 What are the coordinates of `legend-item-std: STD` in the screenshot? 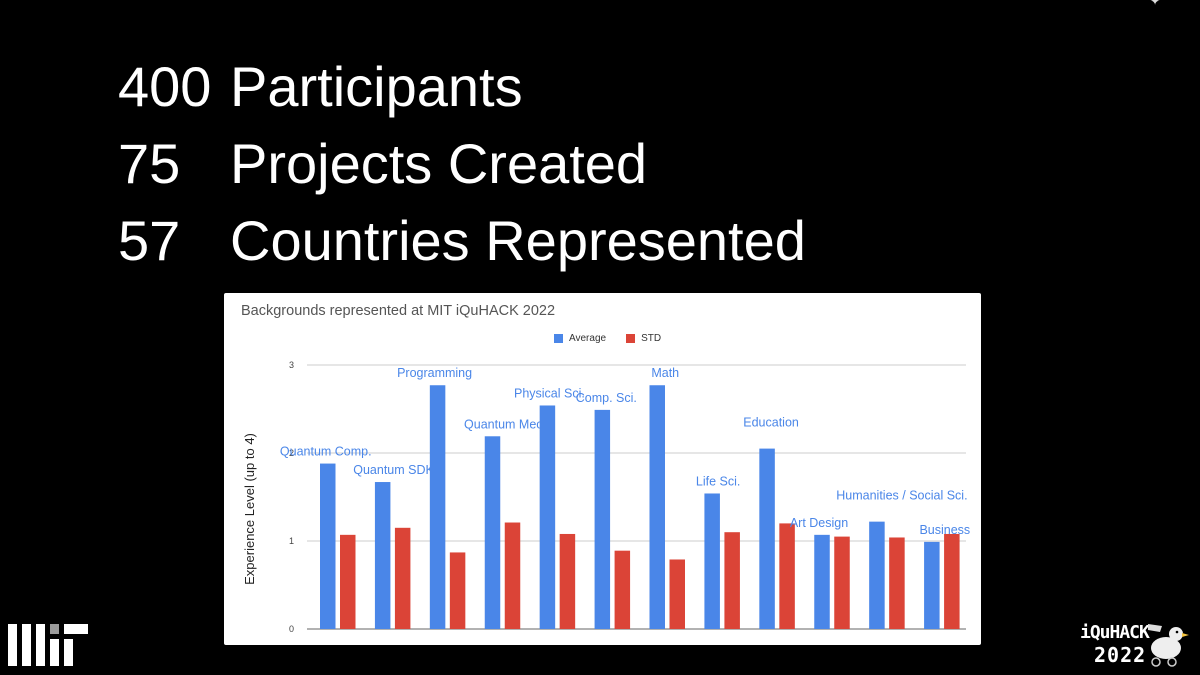 It's located at (643, 338).